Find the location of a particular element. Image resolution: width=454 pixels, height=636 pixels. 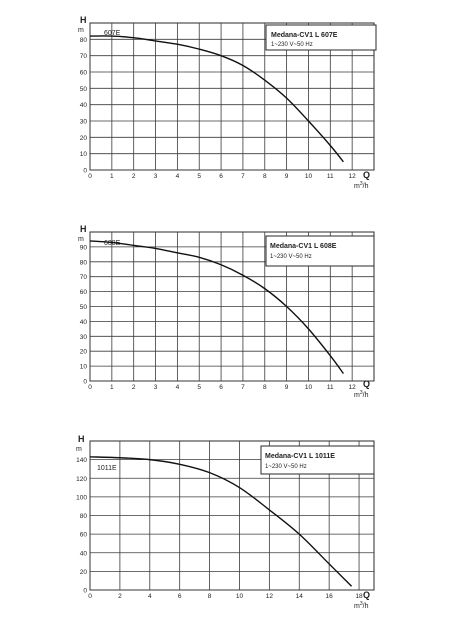

series-label: 1011E is located at coordinates (107, 468).